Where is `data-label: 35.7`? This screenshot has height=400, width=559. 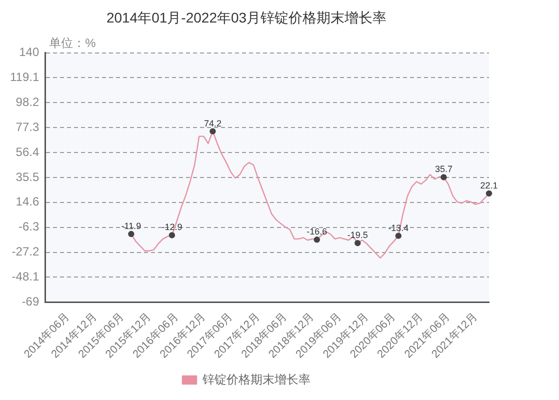 data-label: 35.7 is located at coordinates (443, 169).